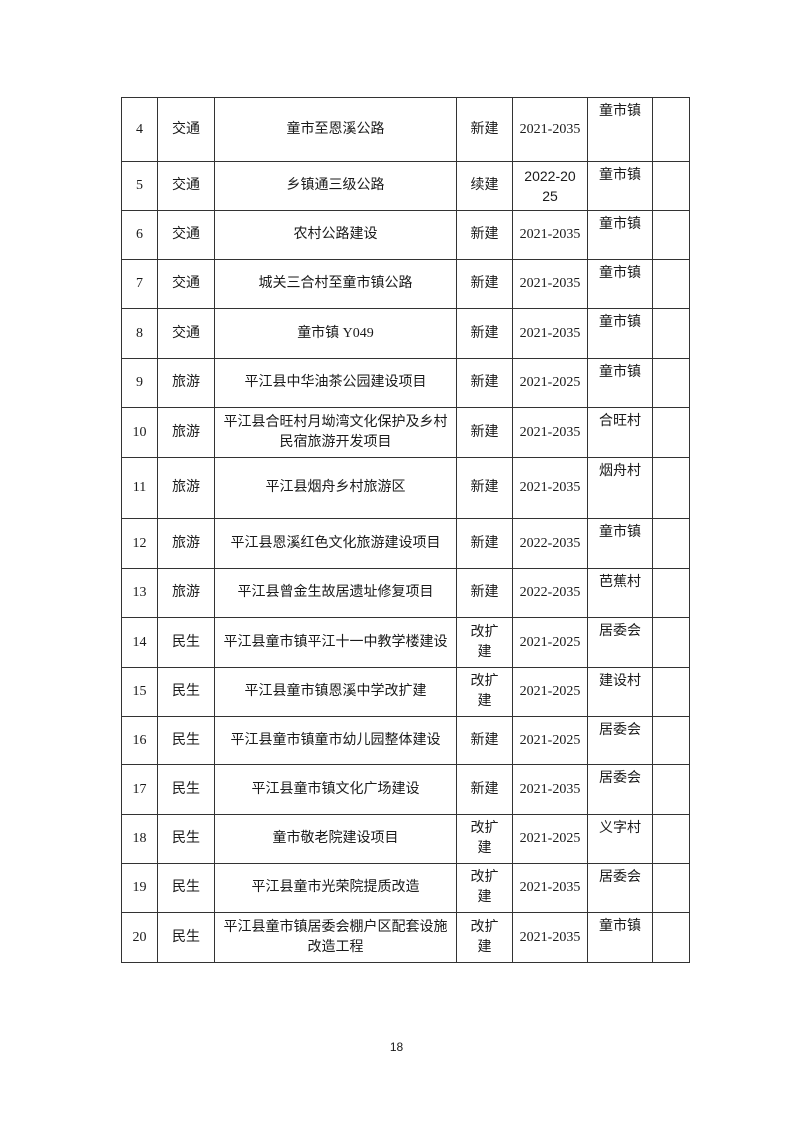  I want to click on project-name-cell: 平江县合旺村月坳湾文化保护及乡村民宿旅游开发项目, so click(335, 432).